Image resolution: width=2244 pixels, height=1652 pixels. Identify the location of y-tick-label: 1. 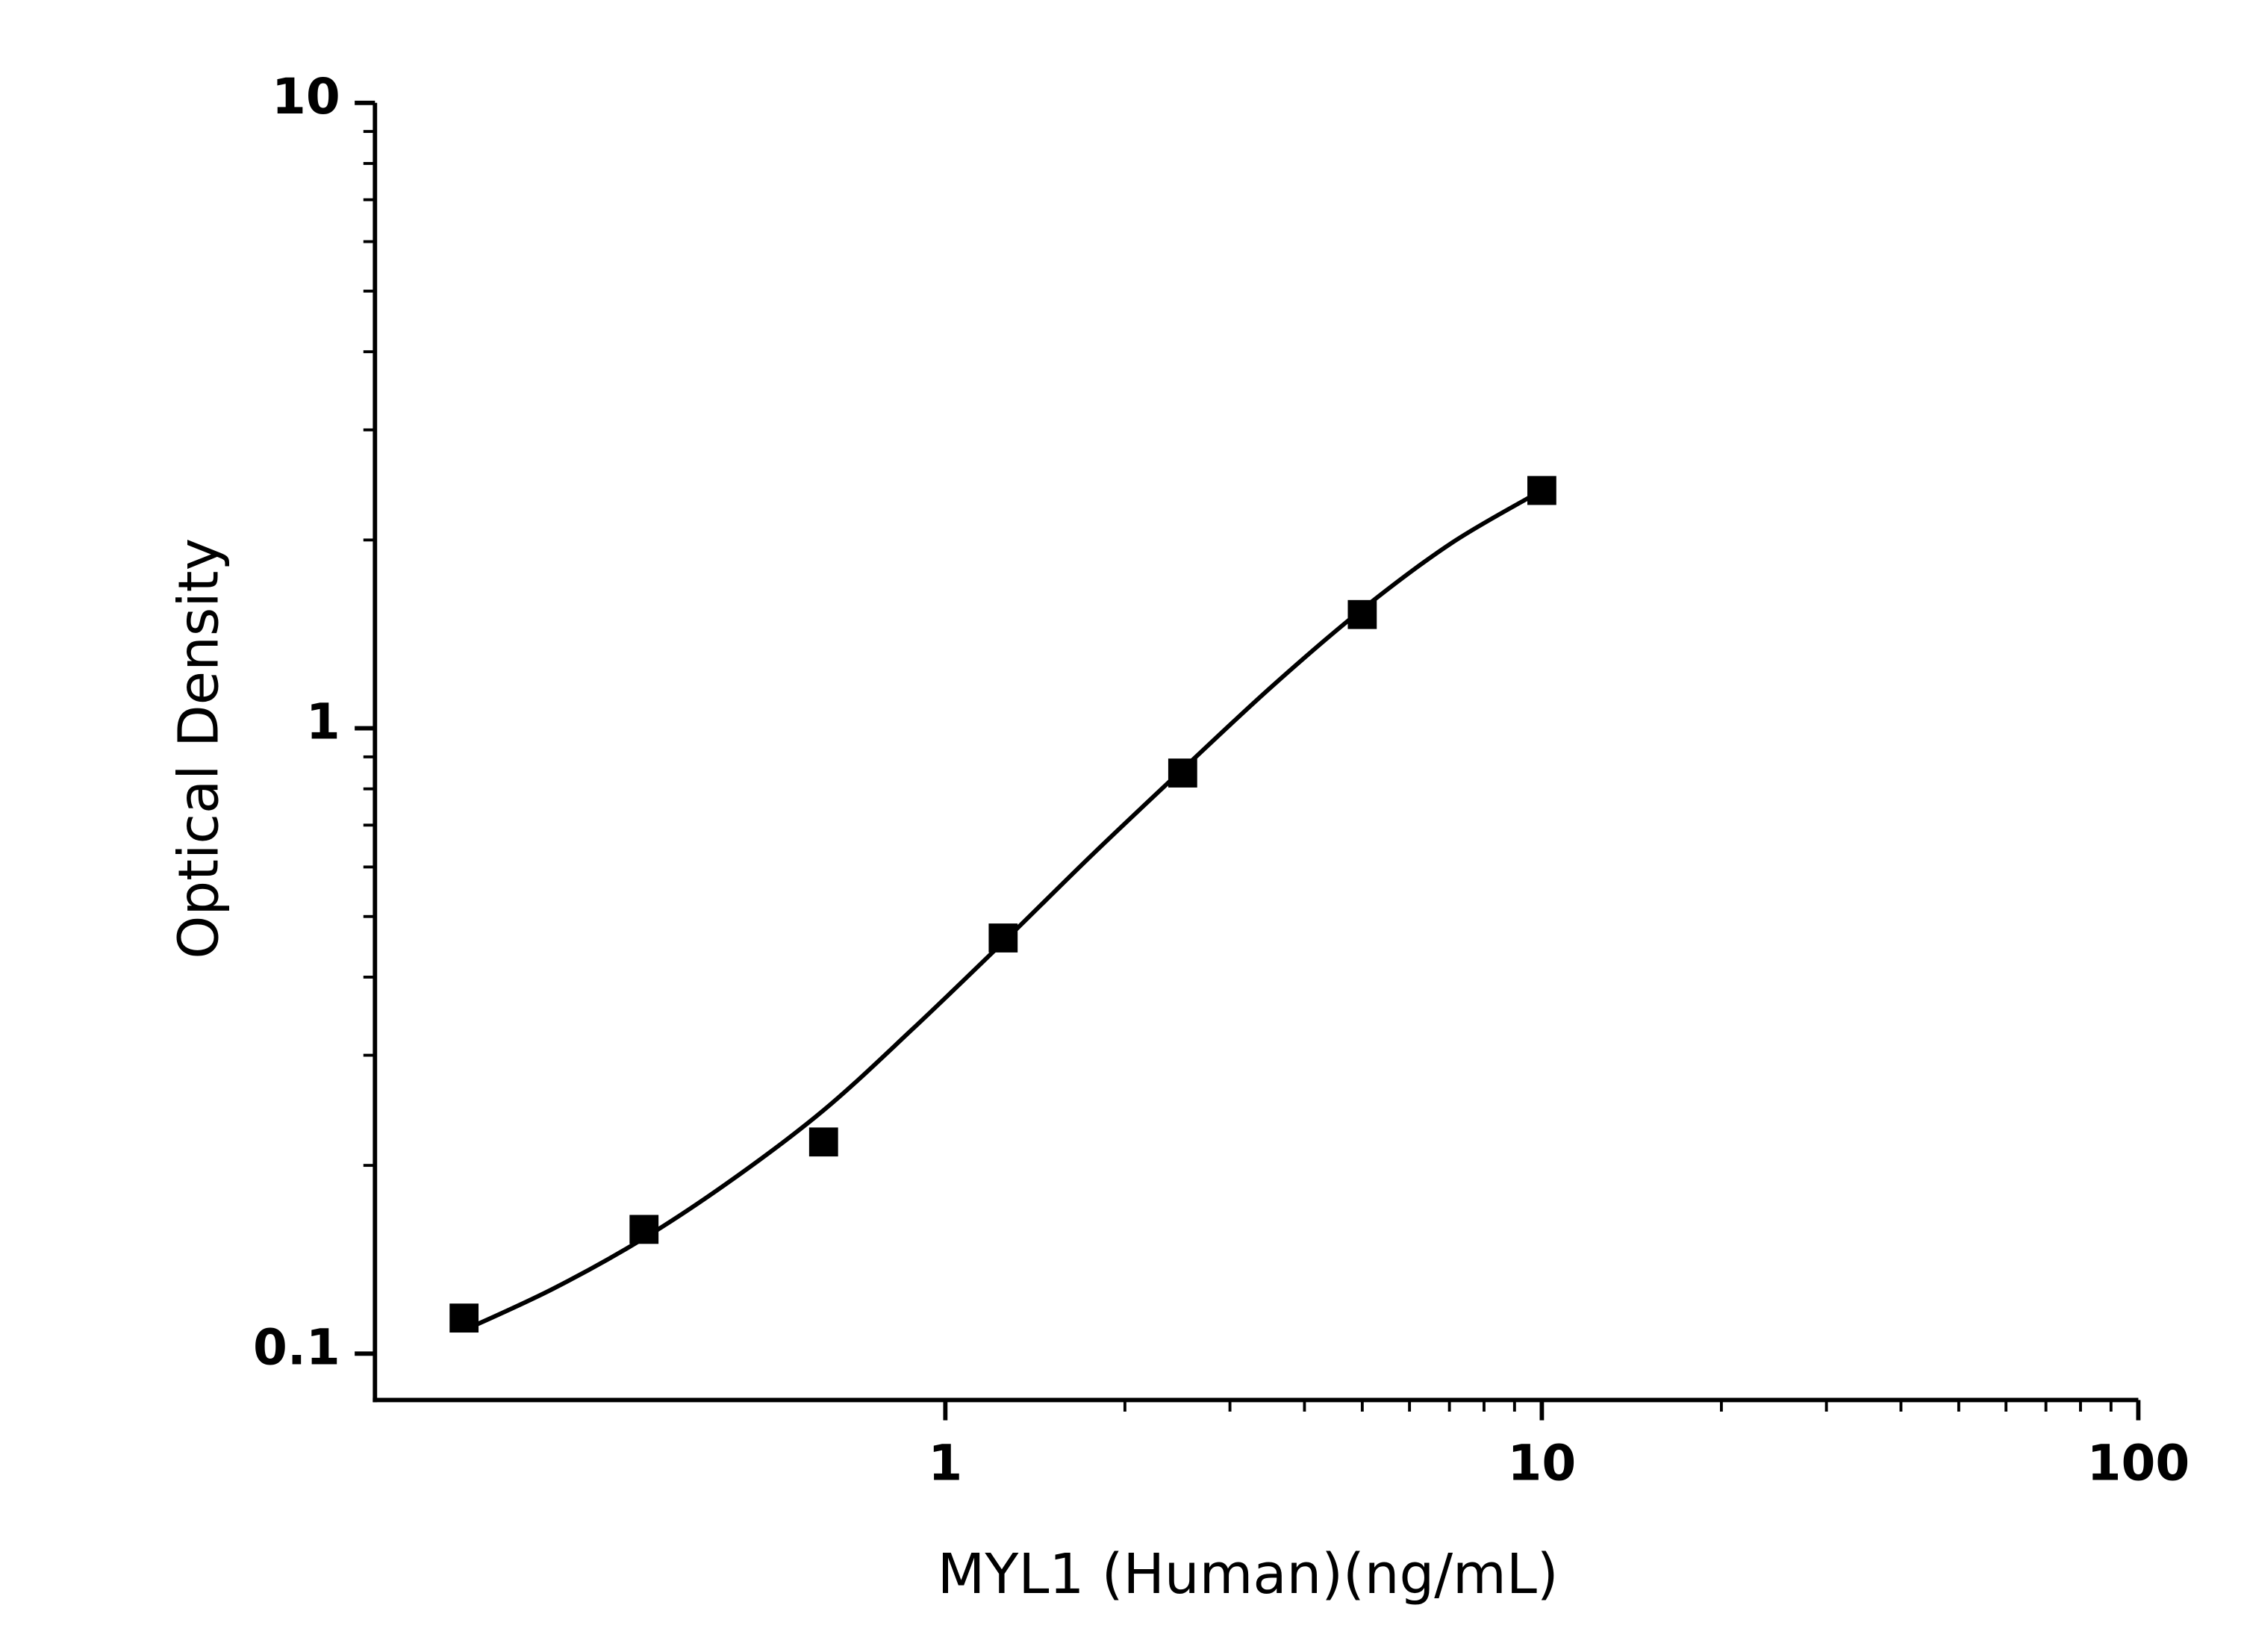
(323, 722).